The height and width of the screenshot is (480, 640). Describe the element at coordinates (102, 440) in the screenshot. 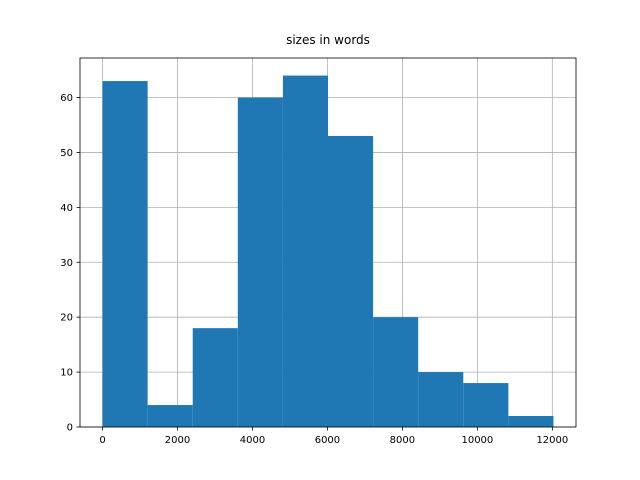

I see `x-tick-label: 0` at that location.